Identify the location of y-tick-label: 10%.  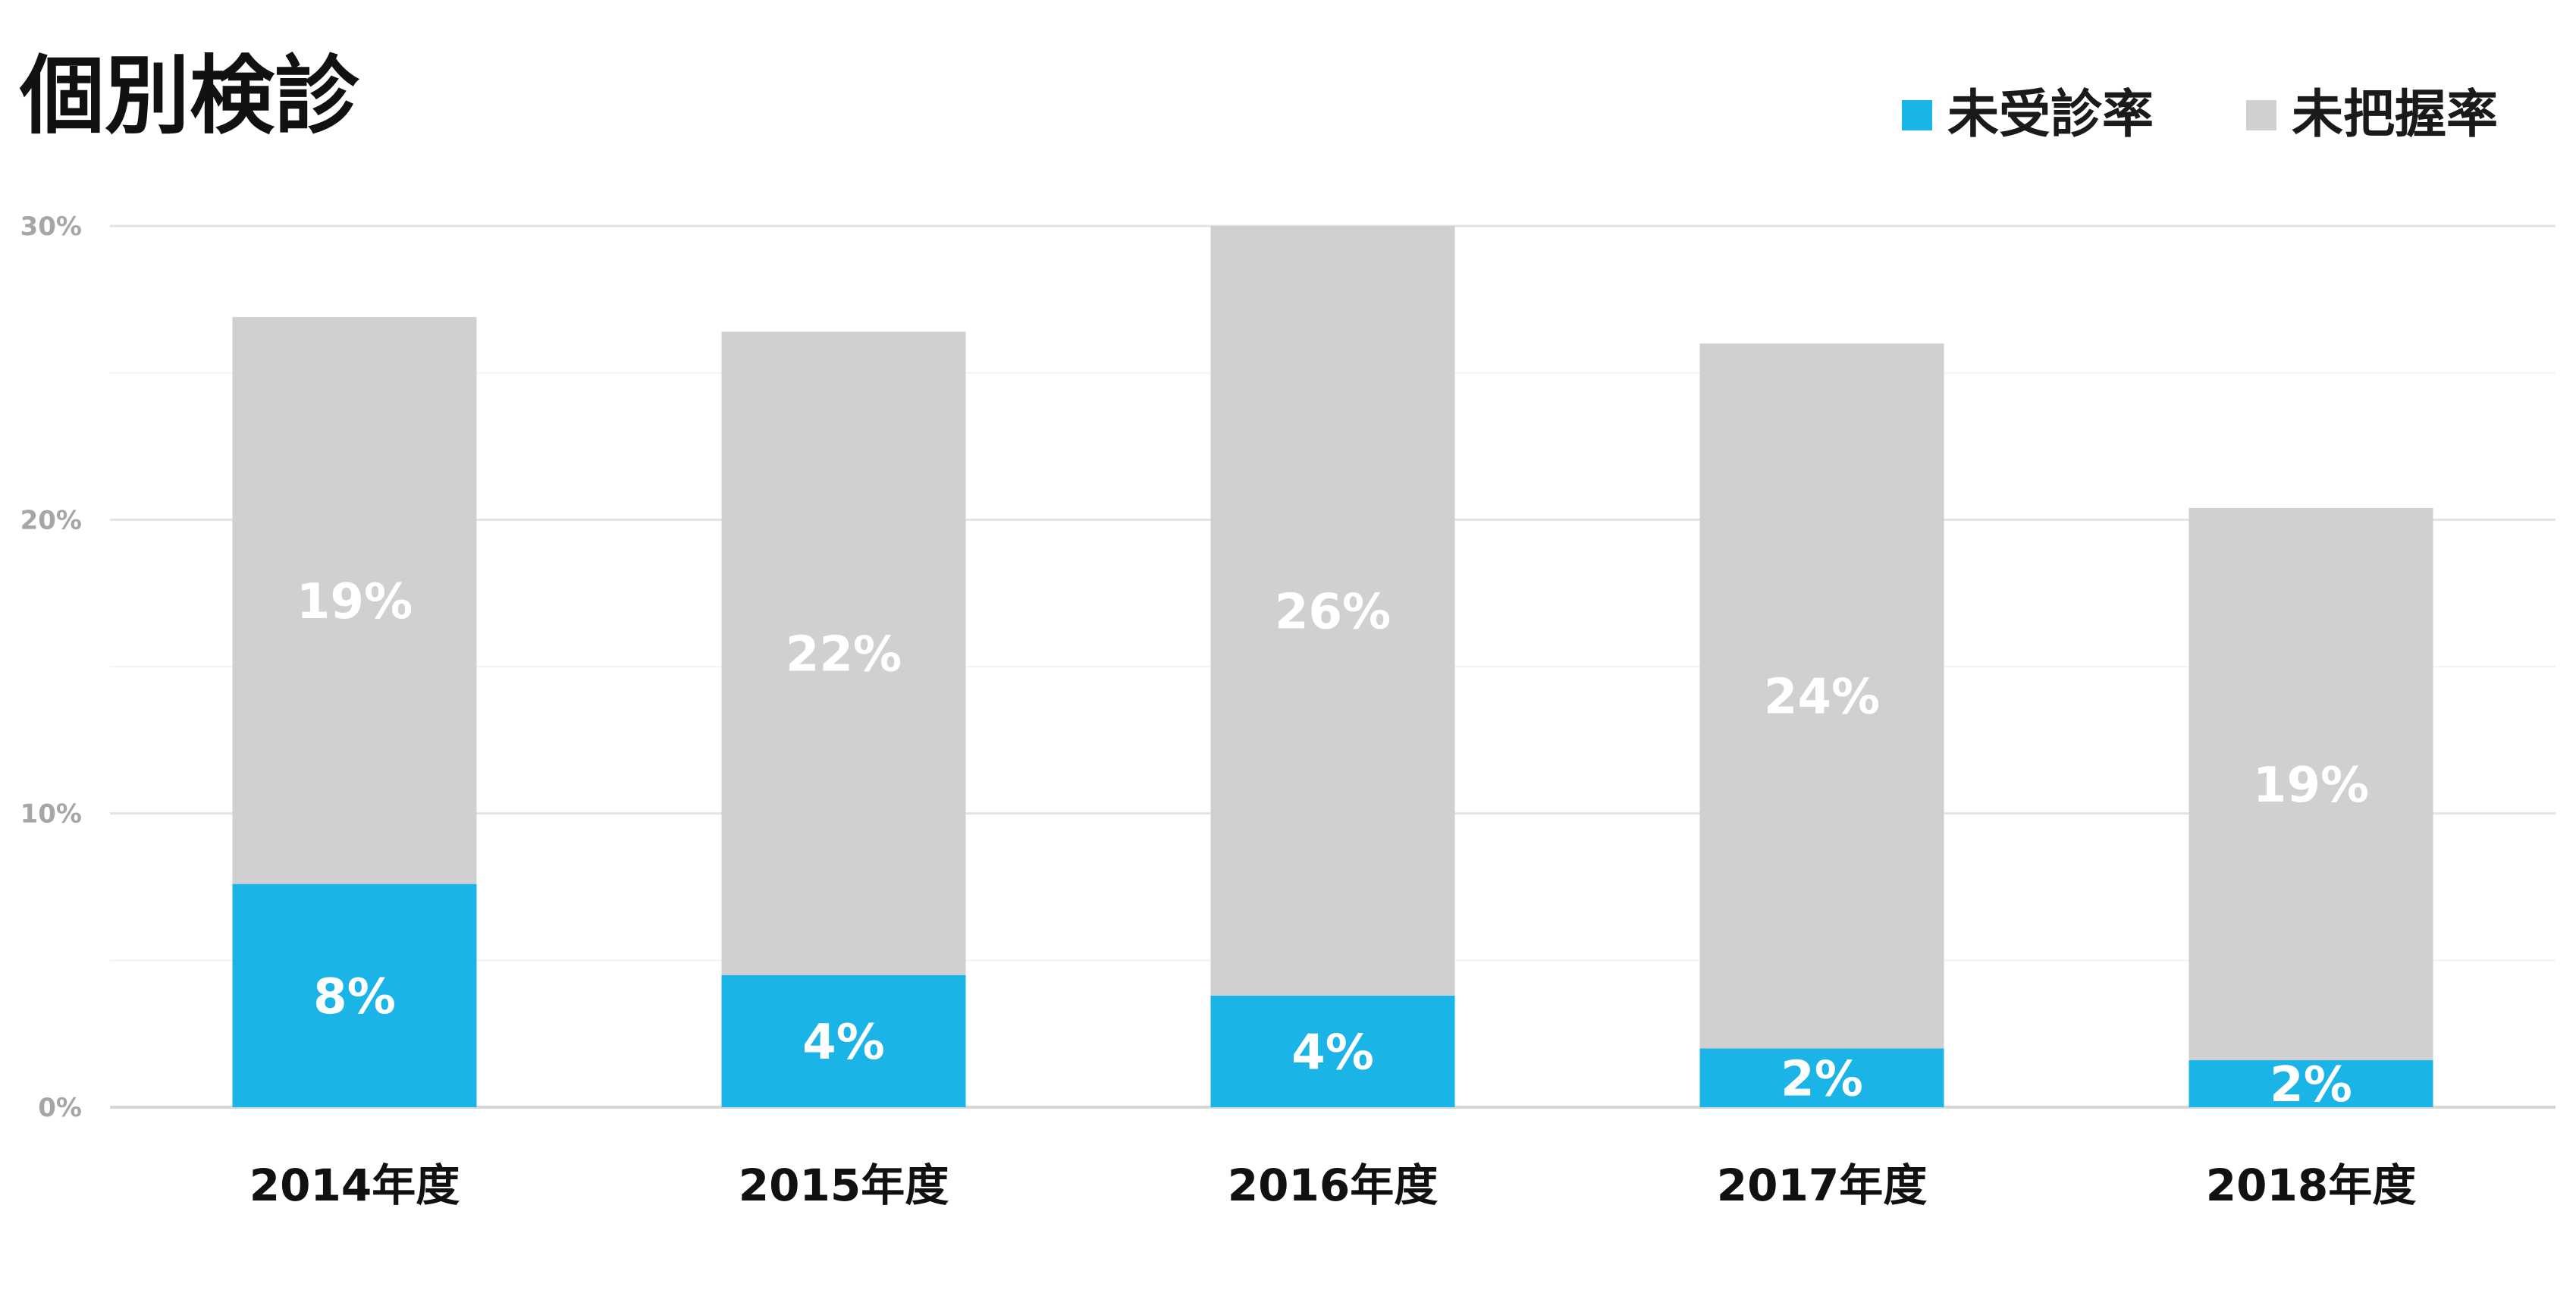
(51, 814).